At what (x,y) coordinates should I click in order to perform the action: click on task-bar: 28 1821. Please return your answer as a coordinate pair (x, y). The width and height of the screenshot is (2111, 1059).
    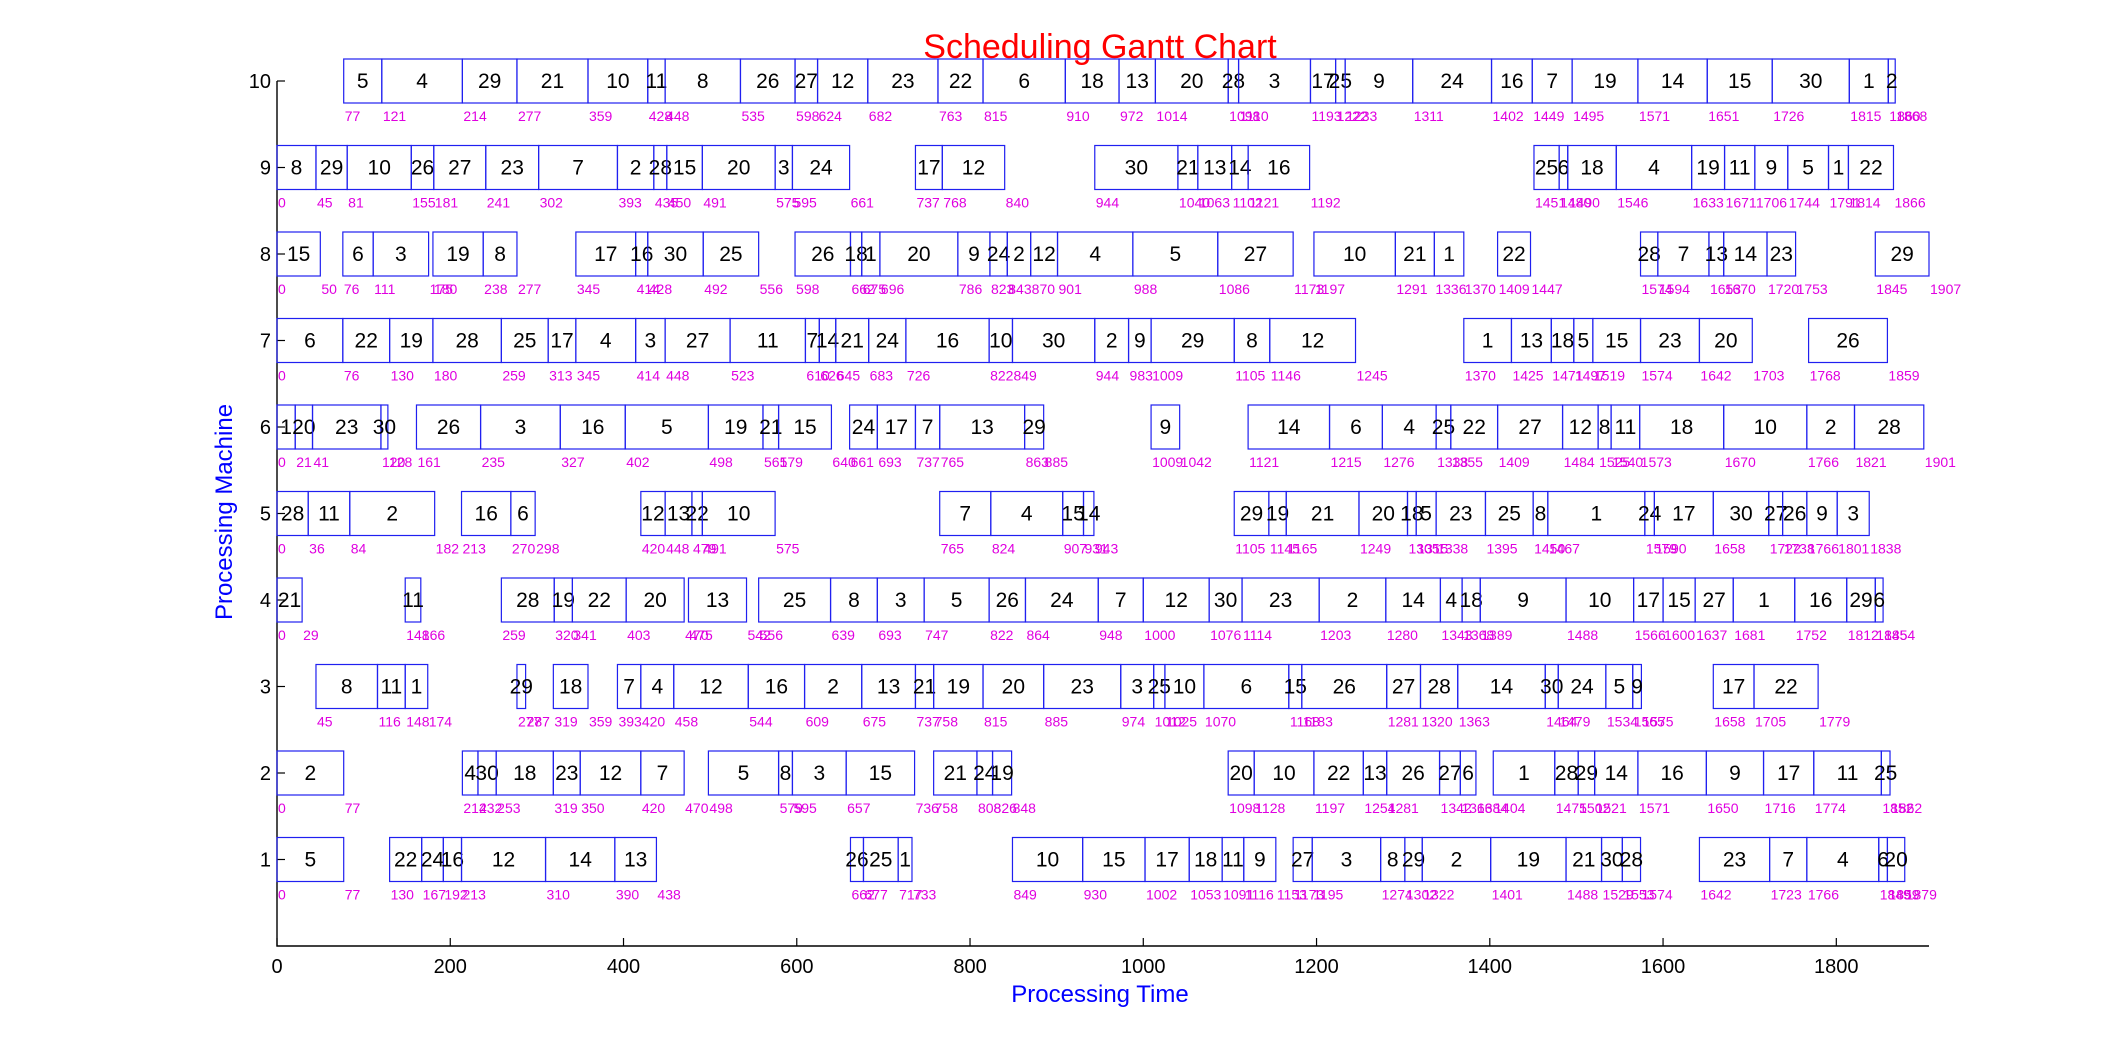
    Looking at the image, I should click on (1889, 437).